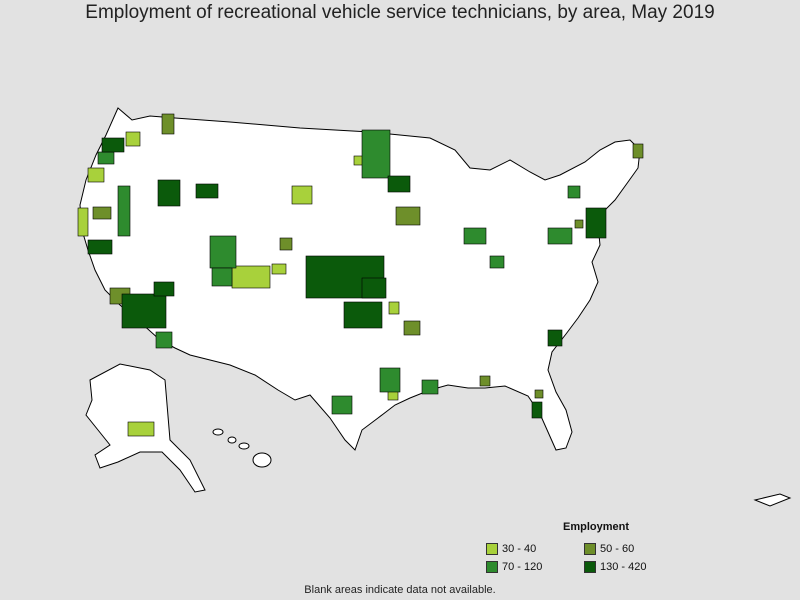  What do you see at coordinates (400, 590) in the screenshot?
I see `footnote: Blank areas indicate data not available.` at bounding box center [400, 590].